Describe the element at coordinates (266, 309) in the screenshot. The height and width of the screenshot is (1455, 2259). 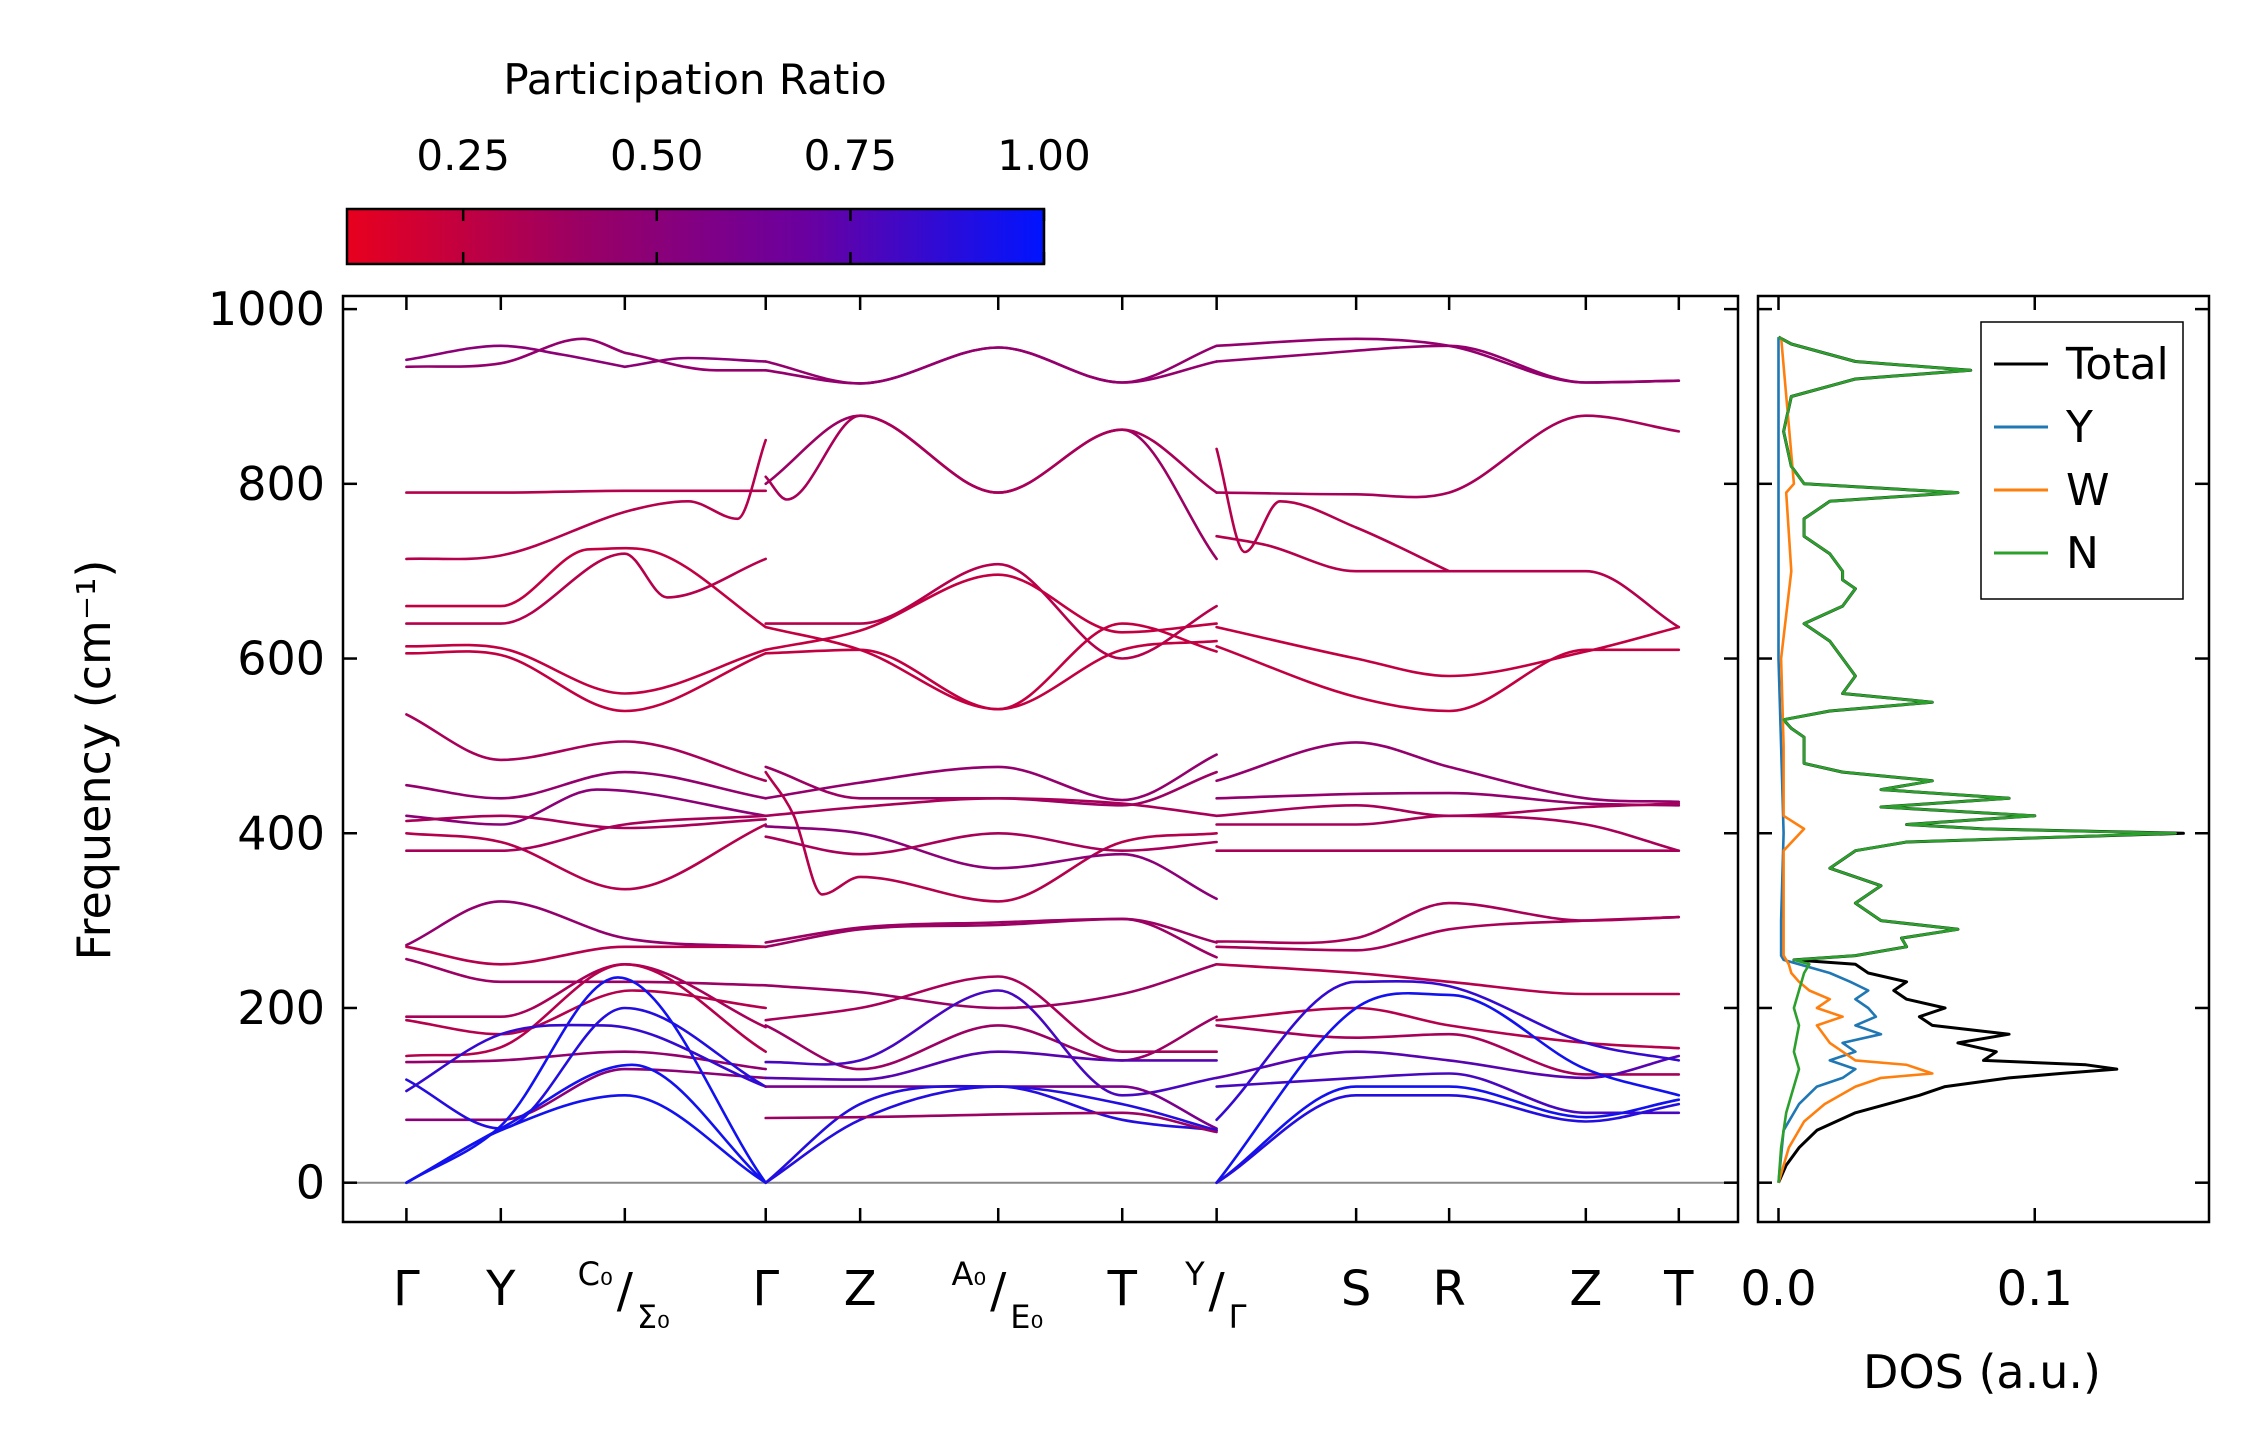
I see `y-tick-label: 1000` at that location.